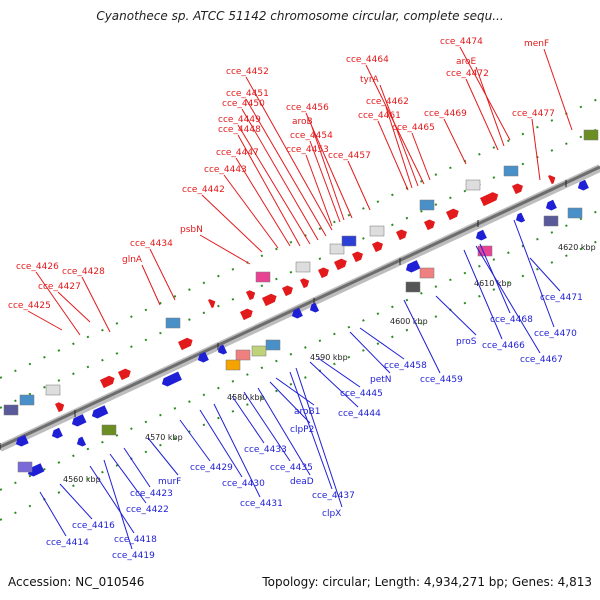 This screenshot has width=600, height=600. What do you see at coordinates (203, 190) in the screenshot?
I see `forward-gene-label: cce_4442` at bounding box center [203, 190].